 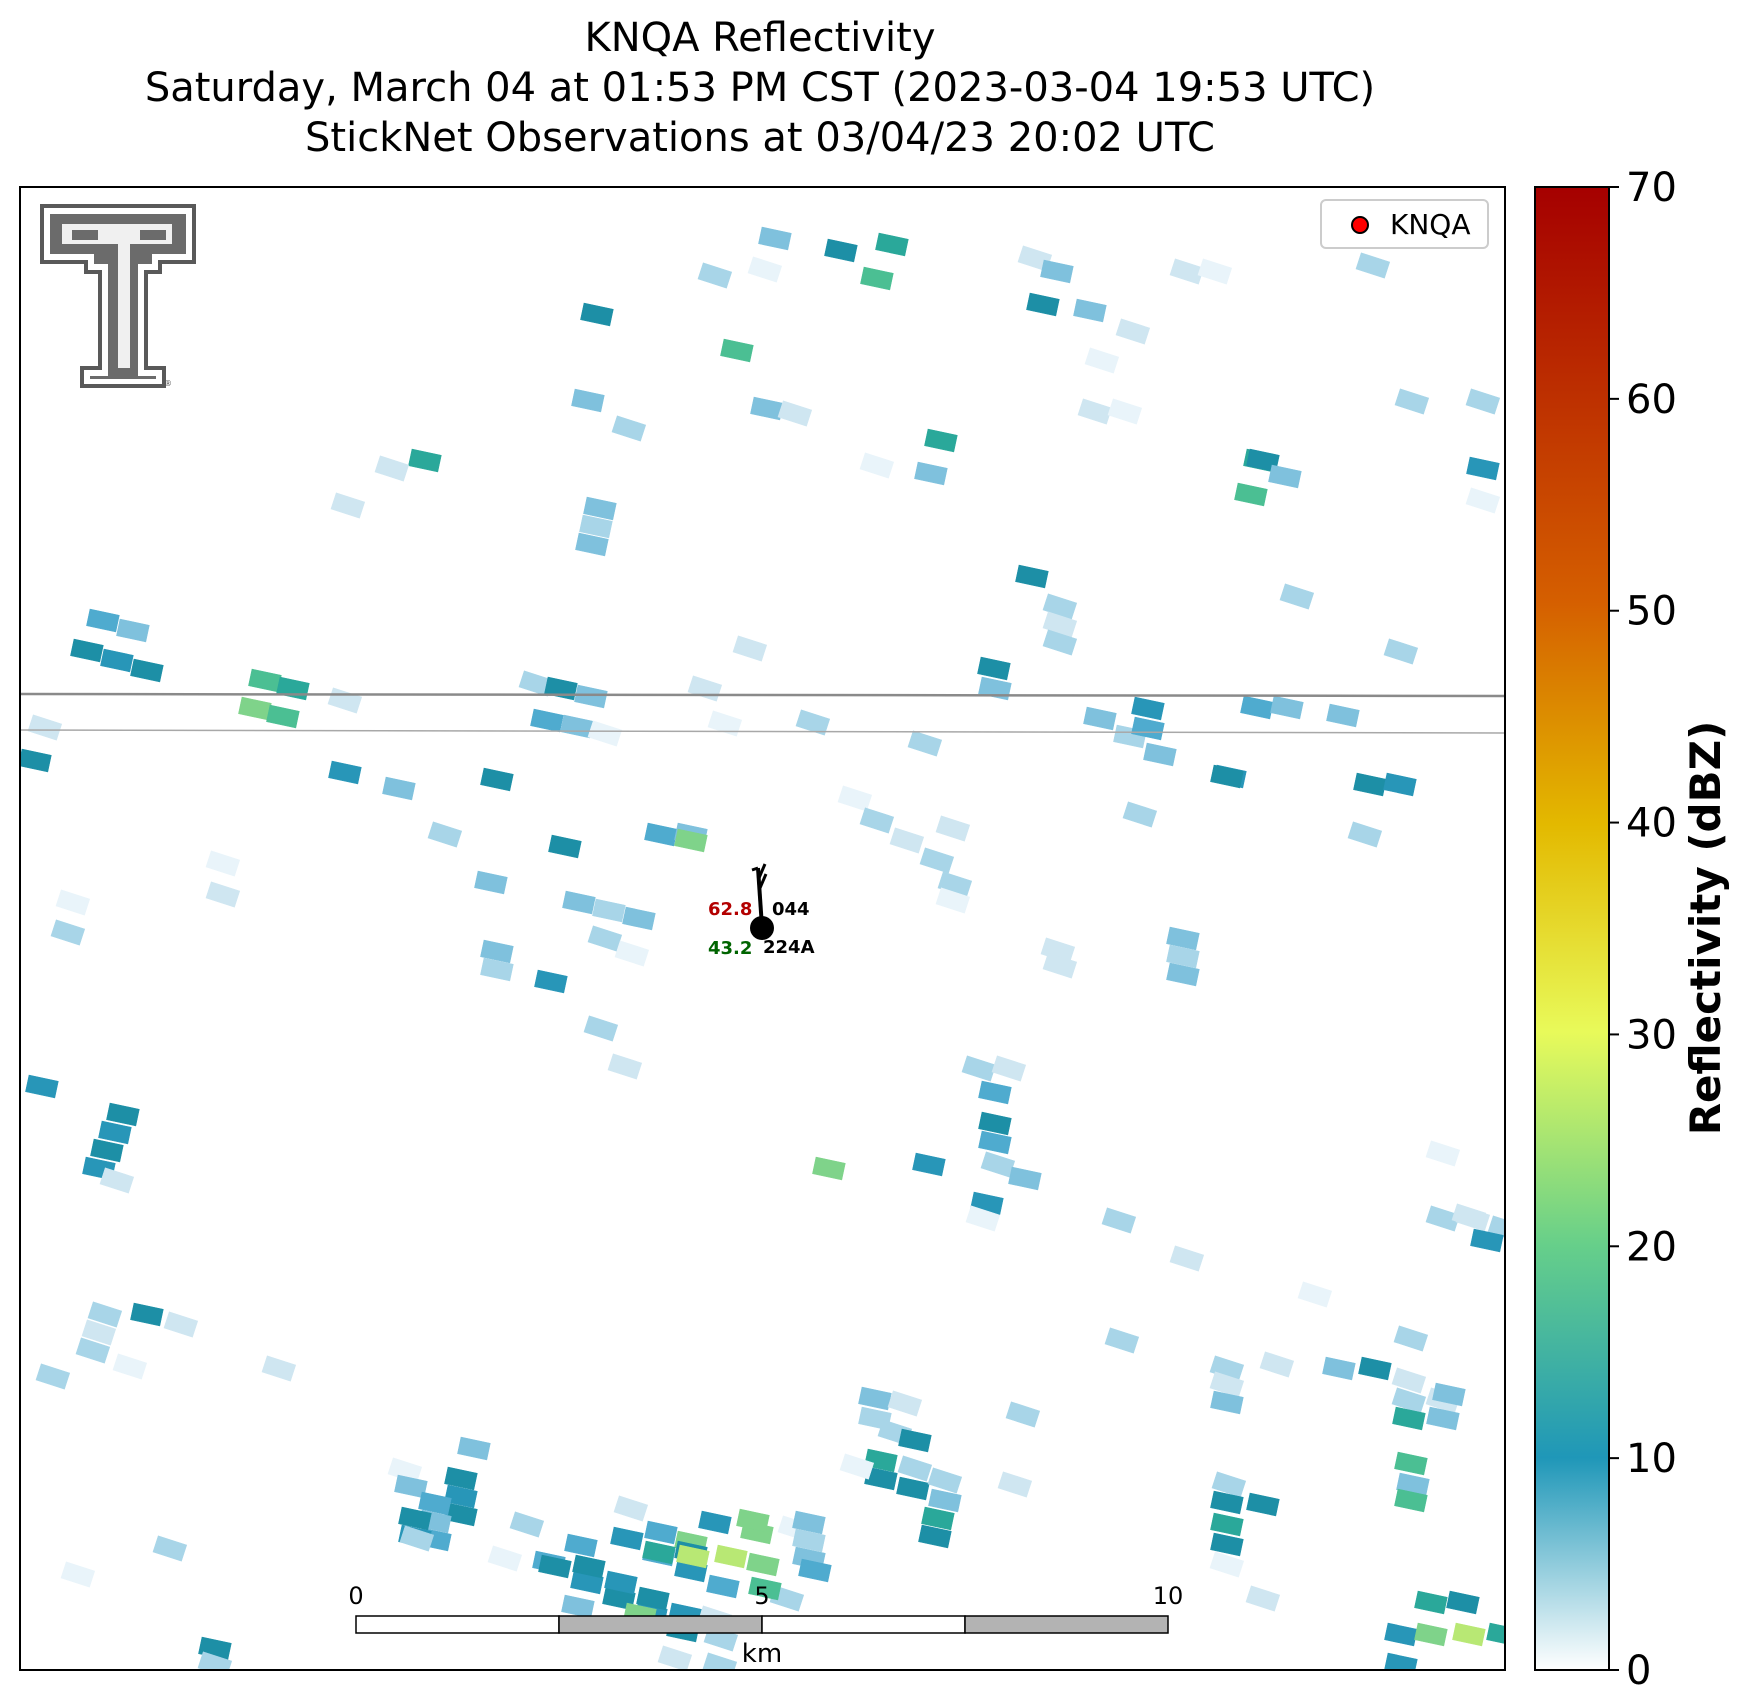 What do you see at coordinates (1651, 1247) in the screenshot?
I see `colorbar-tick-label: 20` at bounding box center [1651, 1247].